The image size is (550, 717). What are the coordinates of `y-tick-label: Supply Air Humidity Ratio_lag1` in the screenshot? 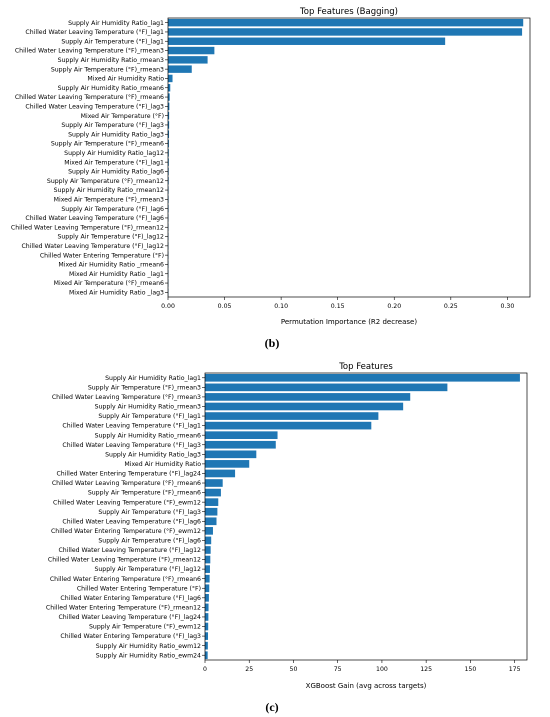 It's located at (116, 23).